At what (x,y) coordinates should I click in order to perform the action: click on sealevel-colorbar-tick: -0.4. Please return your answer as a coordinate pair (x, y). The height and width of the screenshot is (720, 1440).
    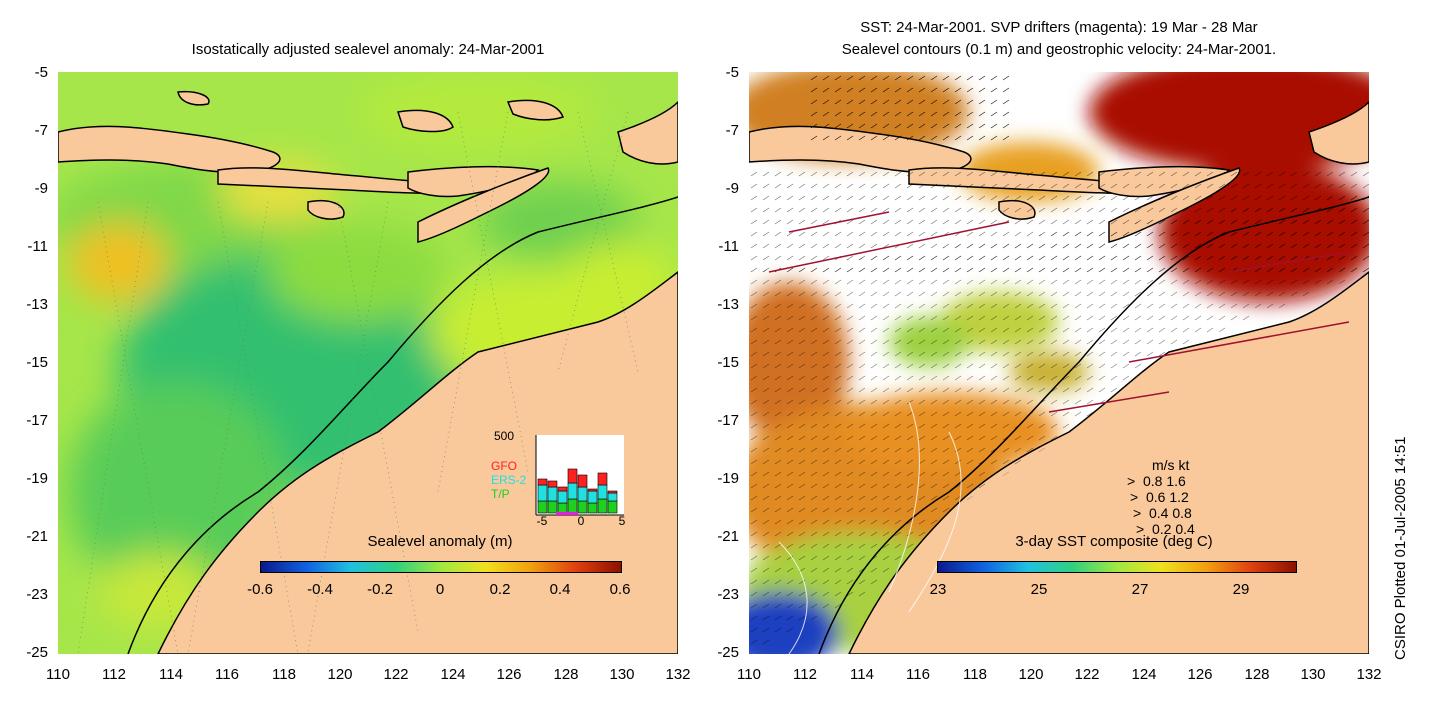
    Looking at the image, I should click on (320, 589).